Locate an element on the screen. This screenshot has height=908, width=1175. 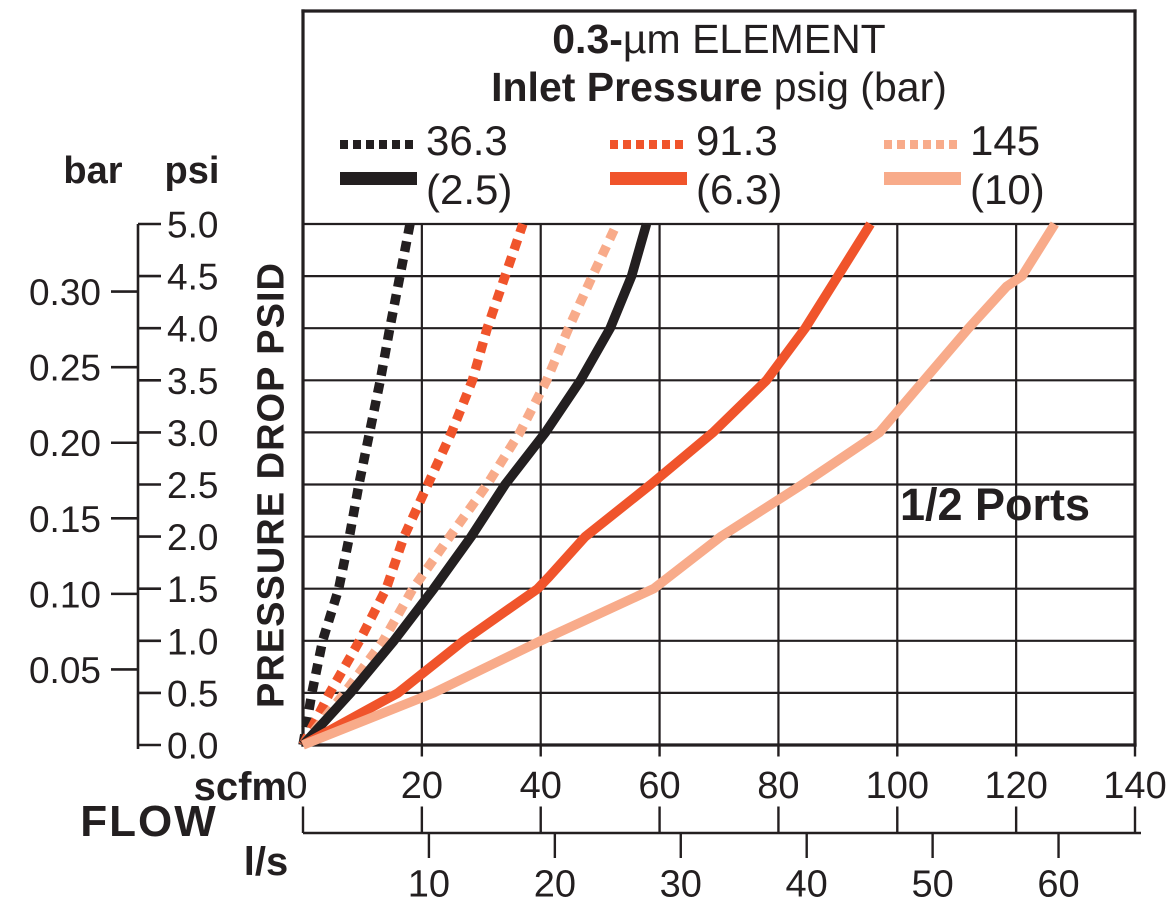
legend-psig-value: 145 is located at coordinates (1005, 140).